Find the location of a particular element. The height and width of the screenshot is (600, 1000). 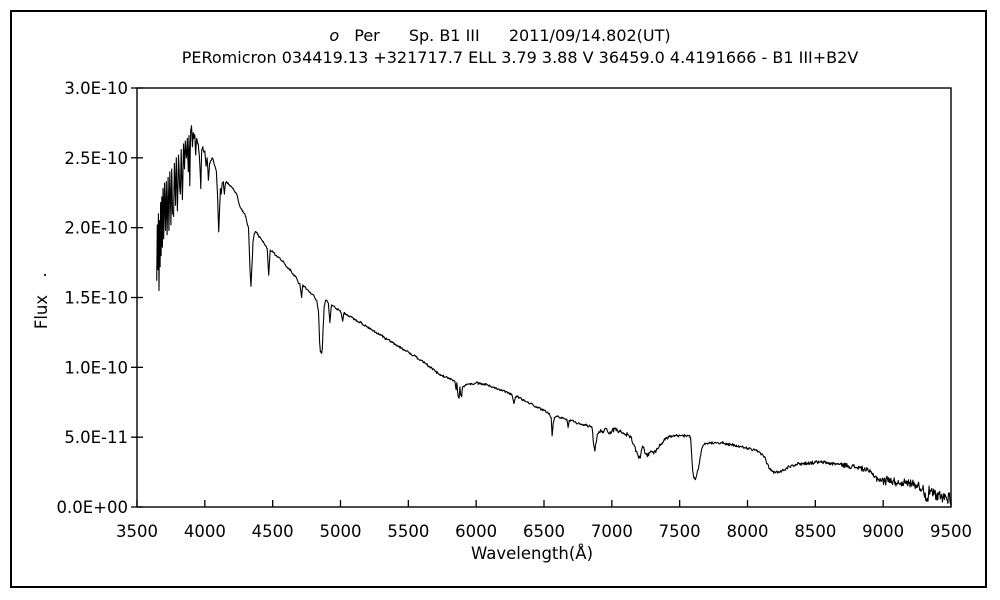

svg-text: 6000 is located at coordinates (476, 531).